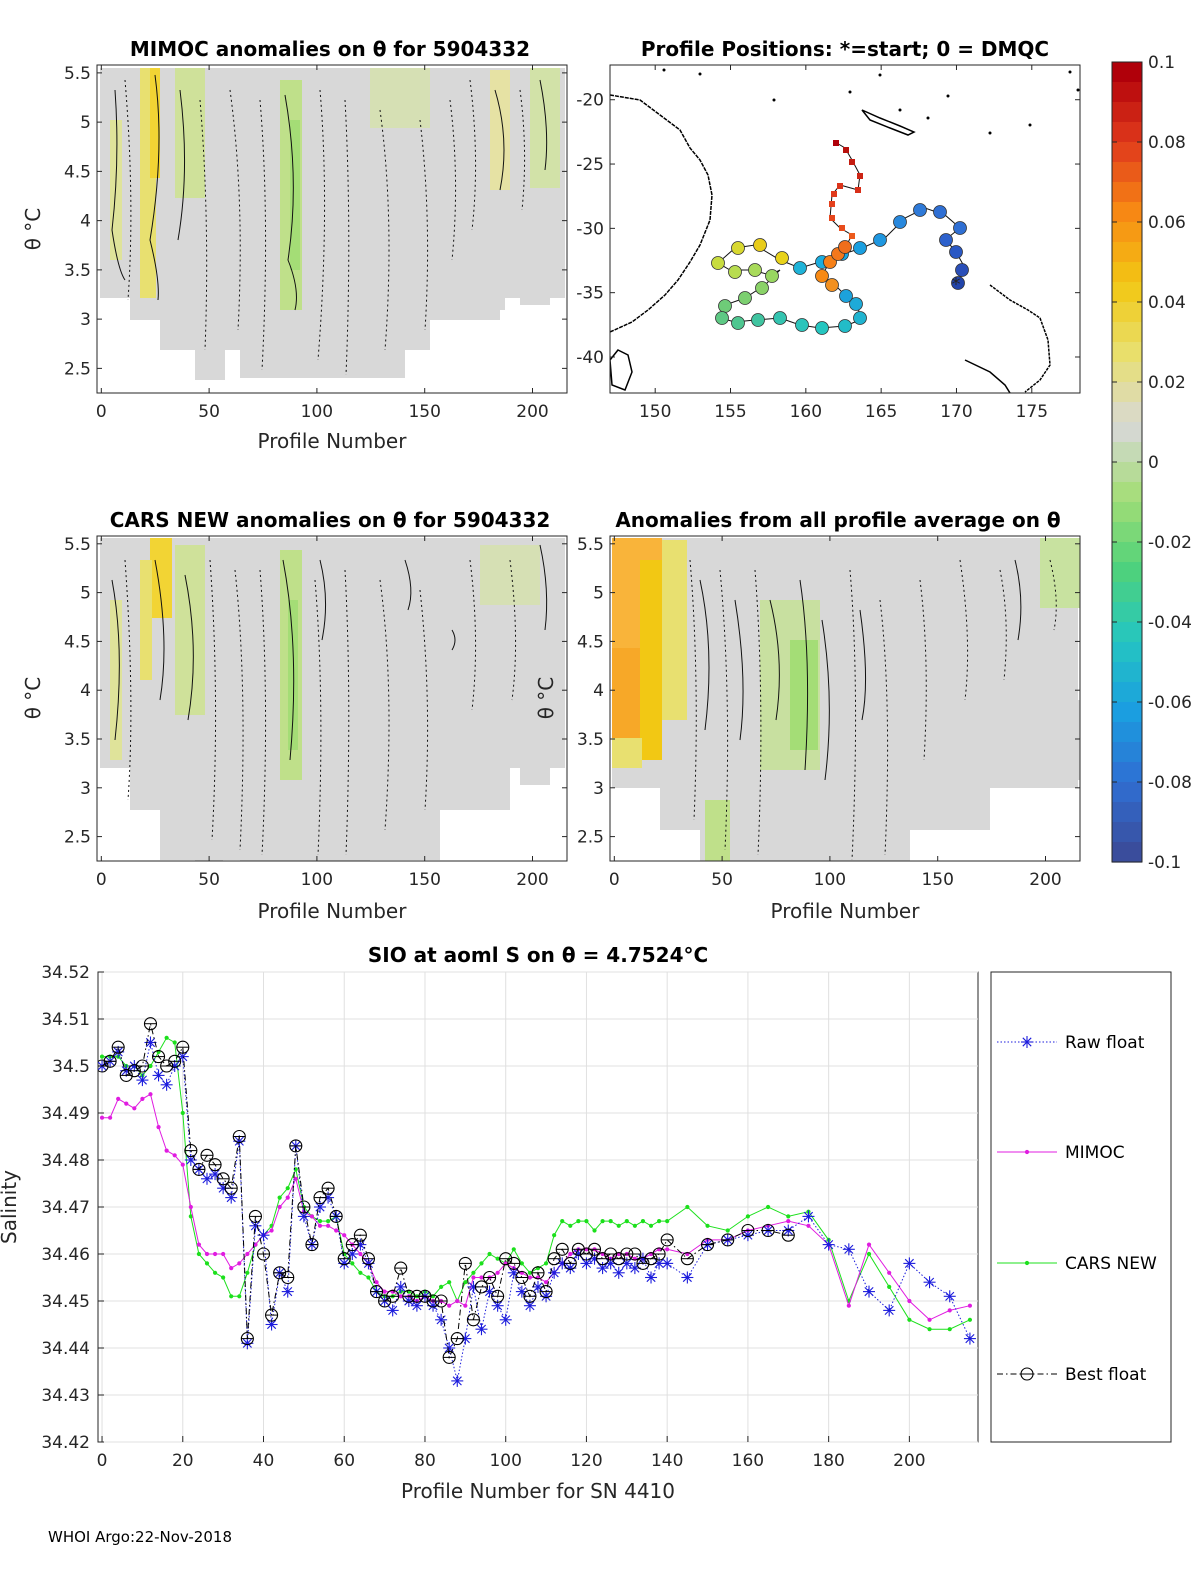 This screenshot has width=1200, height=1575. What do you see at coordinates (77, 74) in the screenshot?
I see `mimoc-ytick: 5.5` at bounding box center [77, 74].